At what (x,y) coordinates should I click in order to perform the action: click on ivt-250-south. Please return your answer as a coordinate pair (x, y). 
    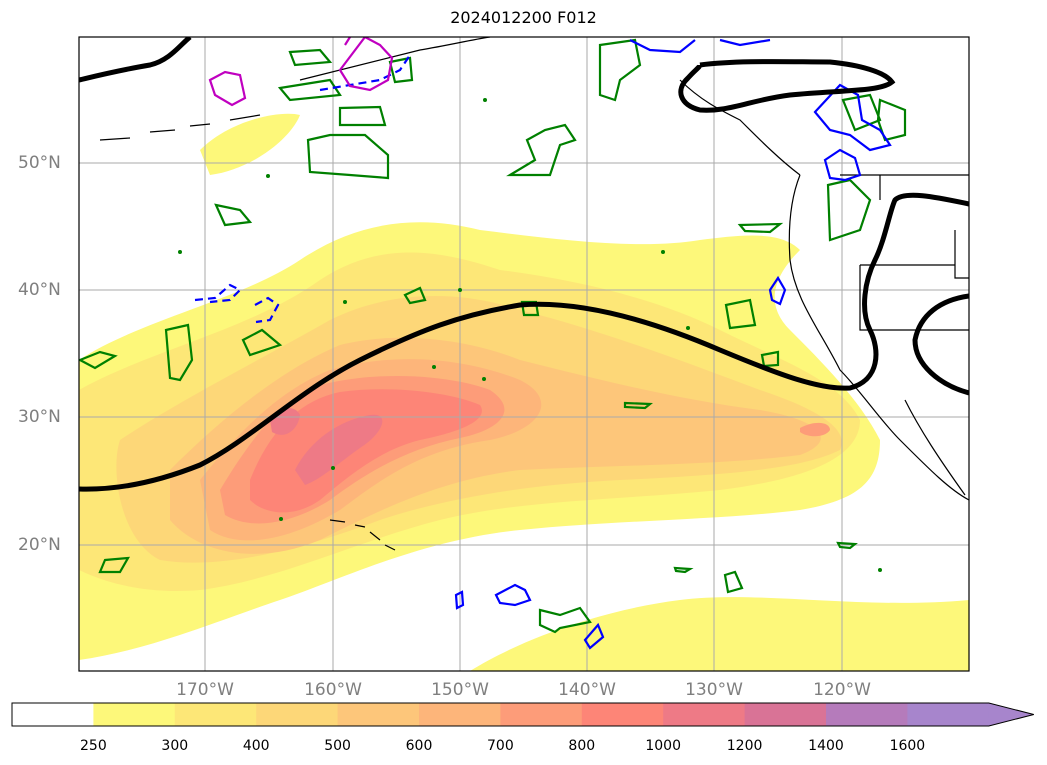
    Looking at the image, I should click on (719, 634).